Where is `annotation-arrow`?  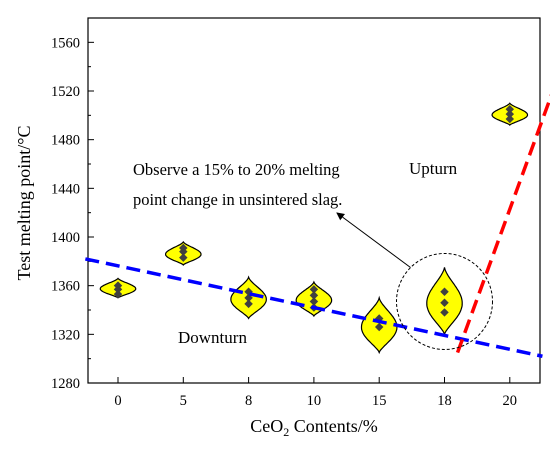
annotation-arrow is located at coordinates (373, 240).